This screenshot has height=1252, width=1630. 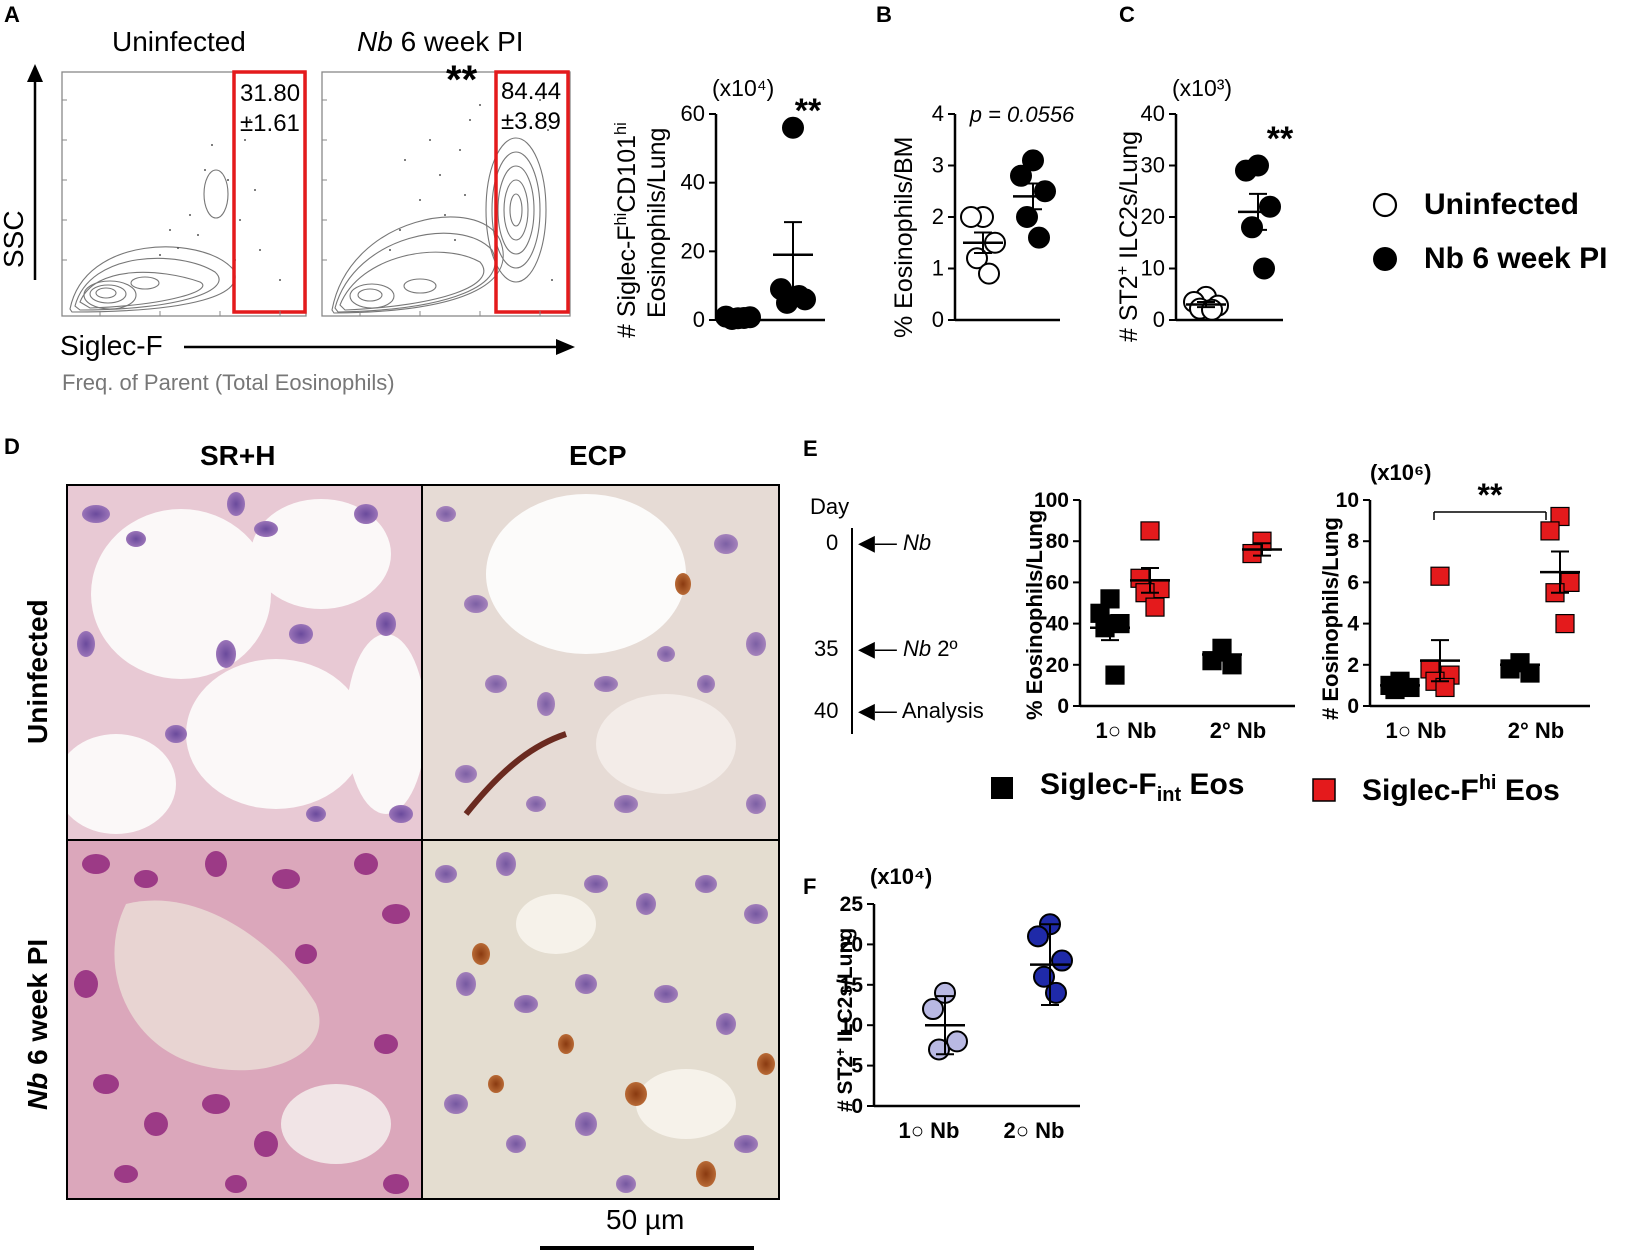 What do you see at coordinates (1022, 114) in the screenshot?
I see `chart-b-p-value: p = 0.0556` at bounding box center [1022, 114].